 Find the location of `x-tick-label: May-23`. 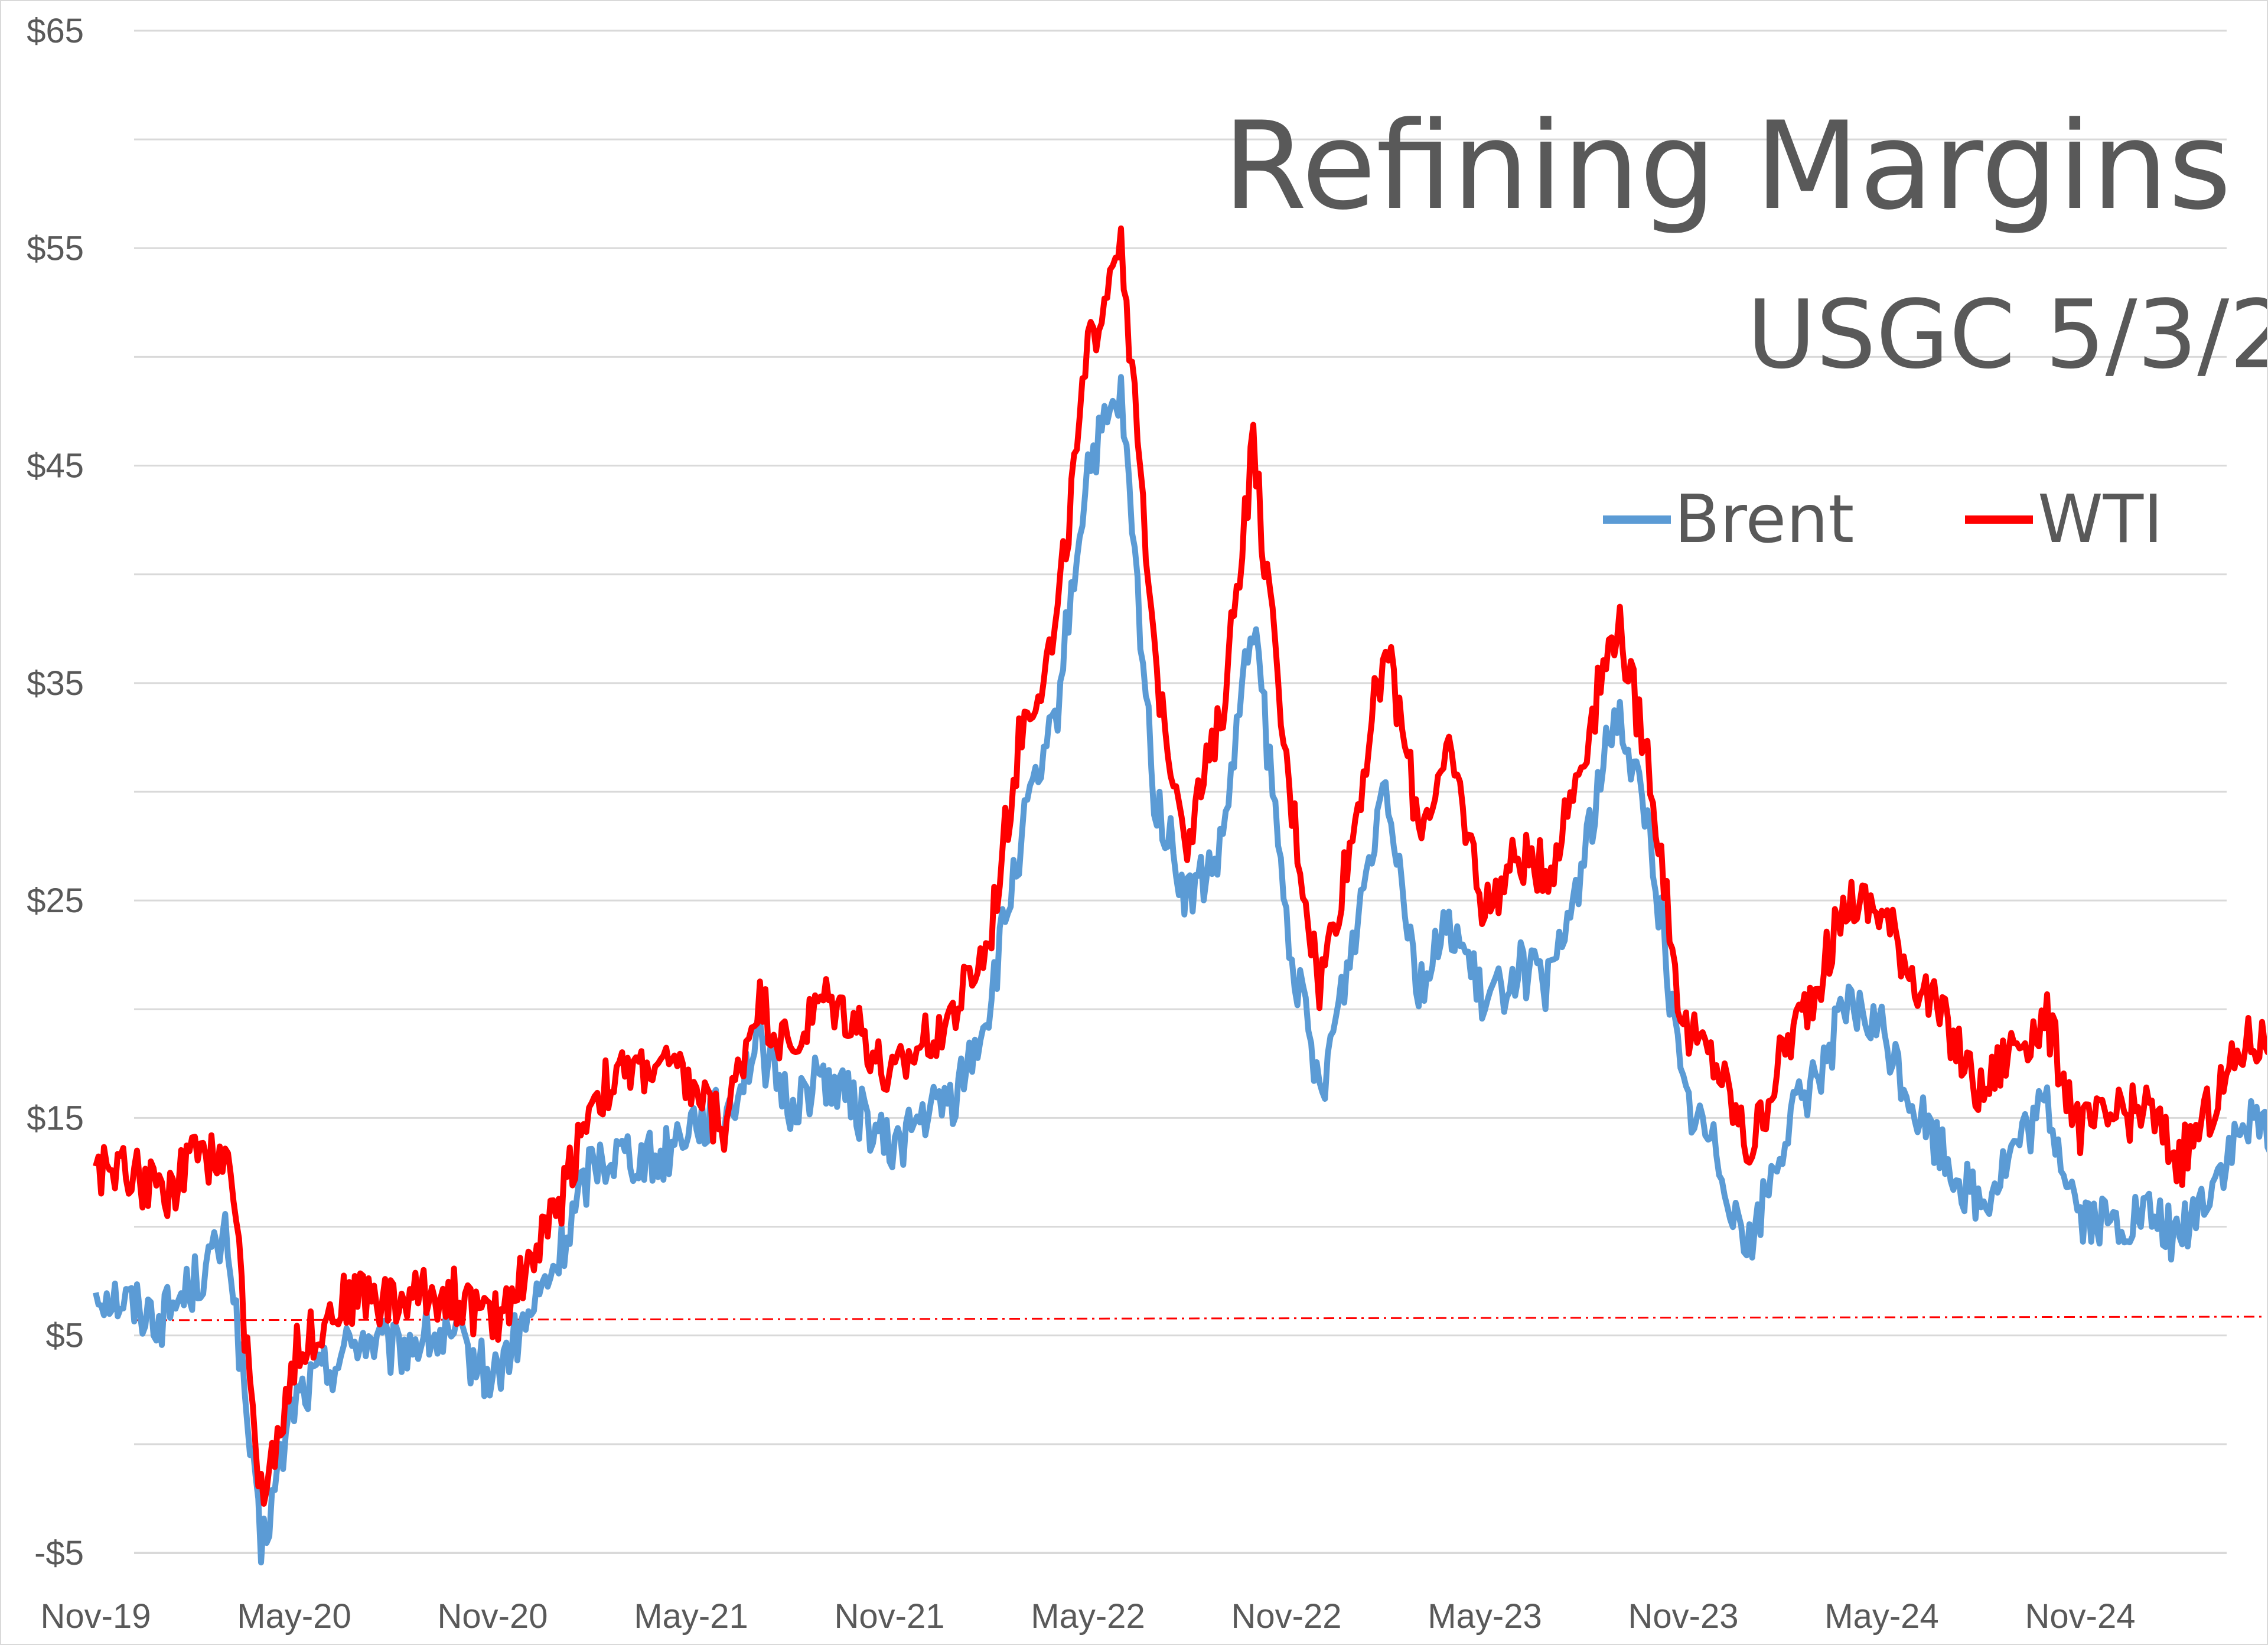

x-tick-label: May-23 is located at coordinates (1485, 1616).